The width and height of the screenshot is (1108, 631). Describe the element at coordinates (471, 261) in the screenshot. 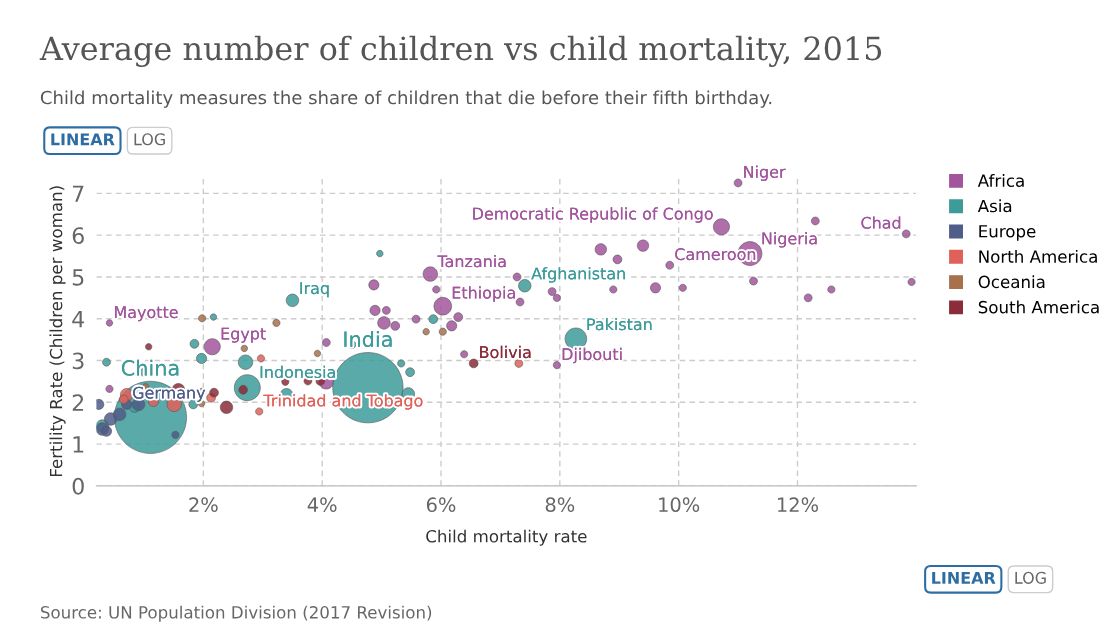

I see `annotation: Tanzania` at that location.